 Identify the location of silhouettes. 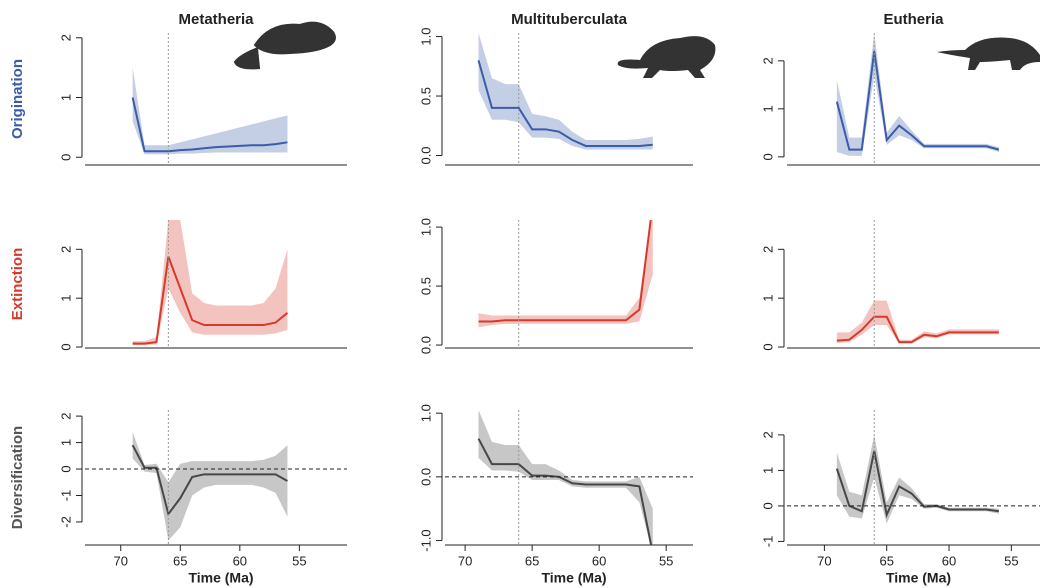
(636, 49).